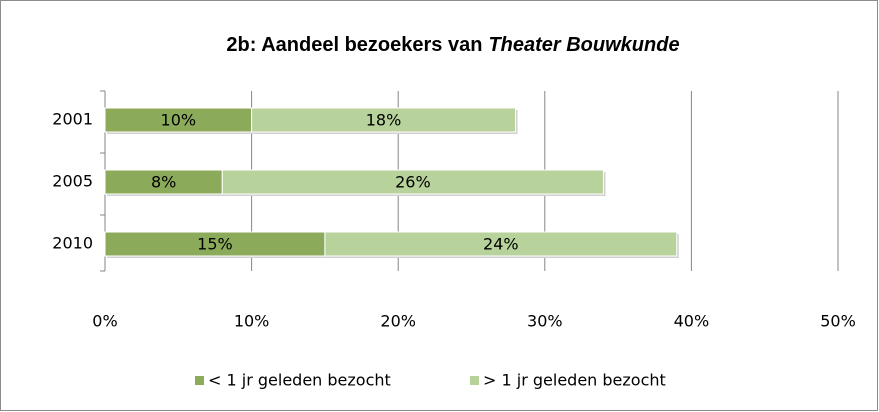 The height and width of the screenshot is (412, 879). What do you see at coordinates (252, 321) in the screenshot?
I see `x-tick-label: 10%` at bounding box center [252, 321].